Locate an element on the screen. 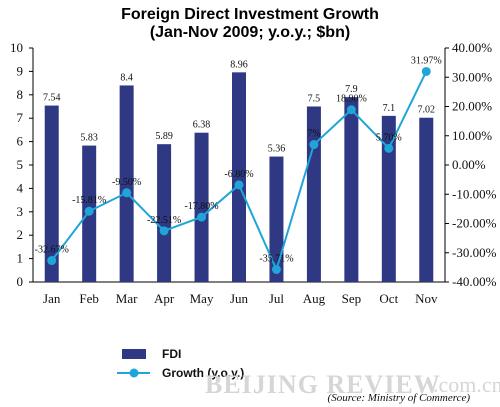 The height and width of the screenshot is (407, 500). growth-point-label: -15.81% is located at coordinates (89, 200).